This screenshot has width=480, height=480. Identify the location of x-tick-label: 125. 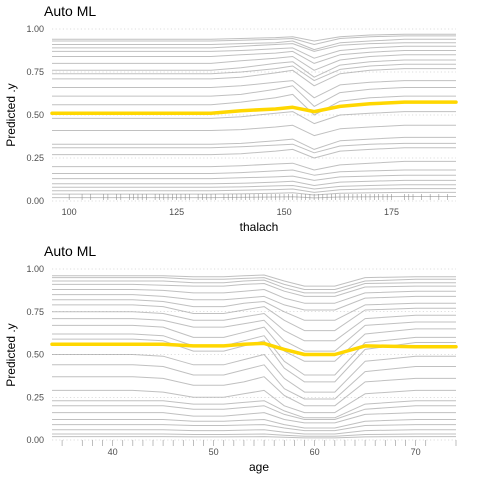
(176, 212).